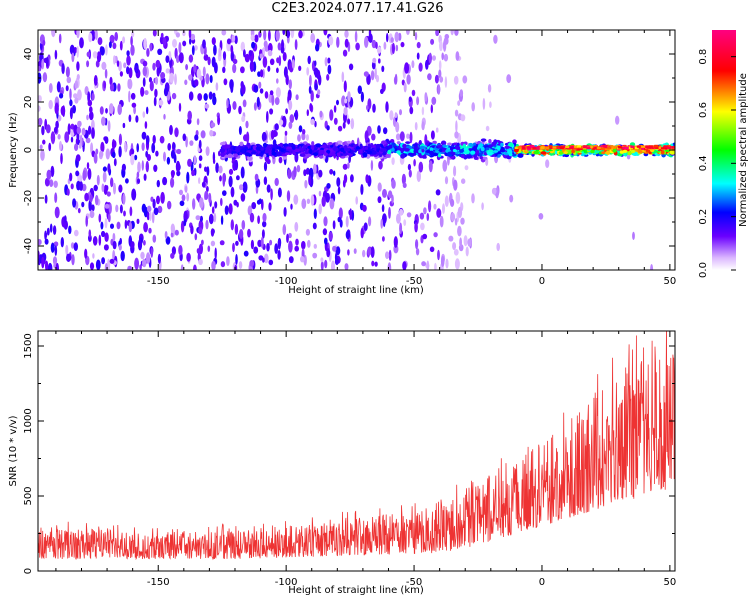  What do you see at coordinates (670, 281) in the screenshot?
I see `spectrogram-x-tick-label: 50` at bounding box center [670, 281].